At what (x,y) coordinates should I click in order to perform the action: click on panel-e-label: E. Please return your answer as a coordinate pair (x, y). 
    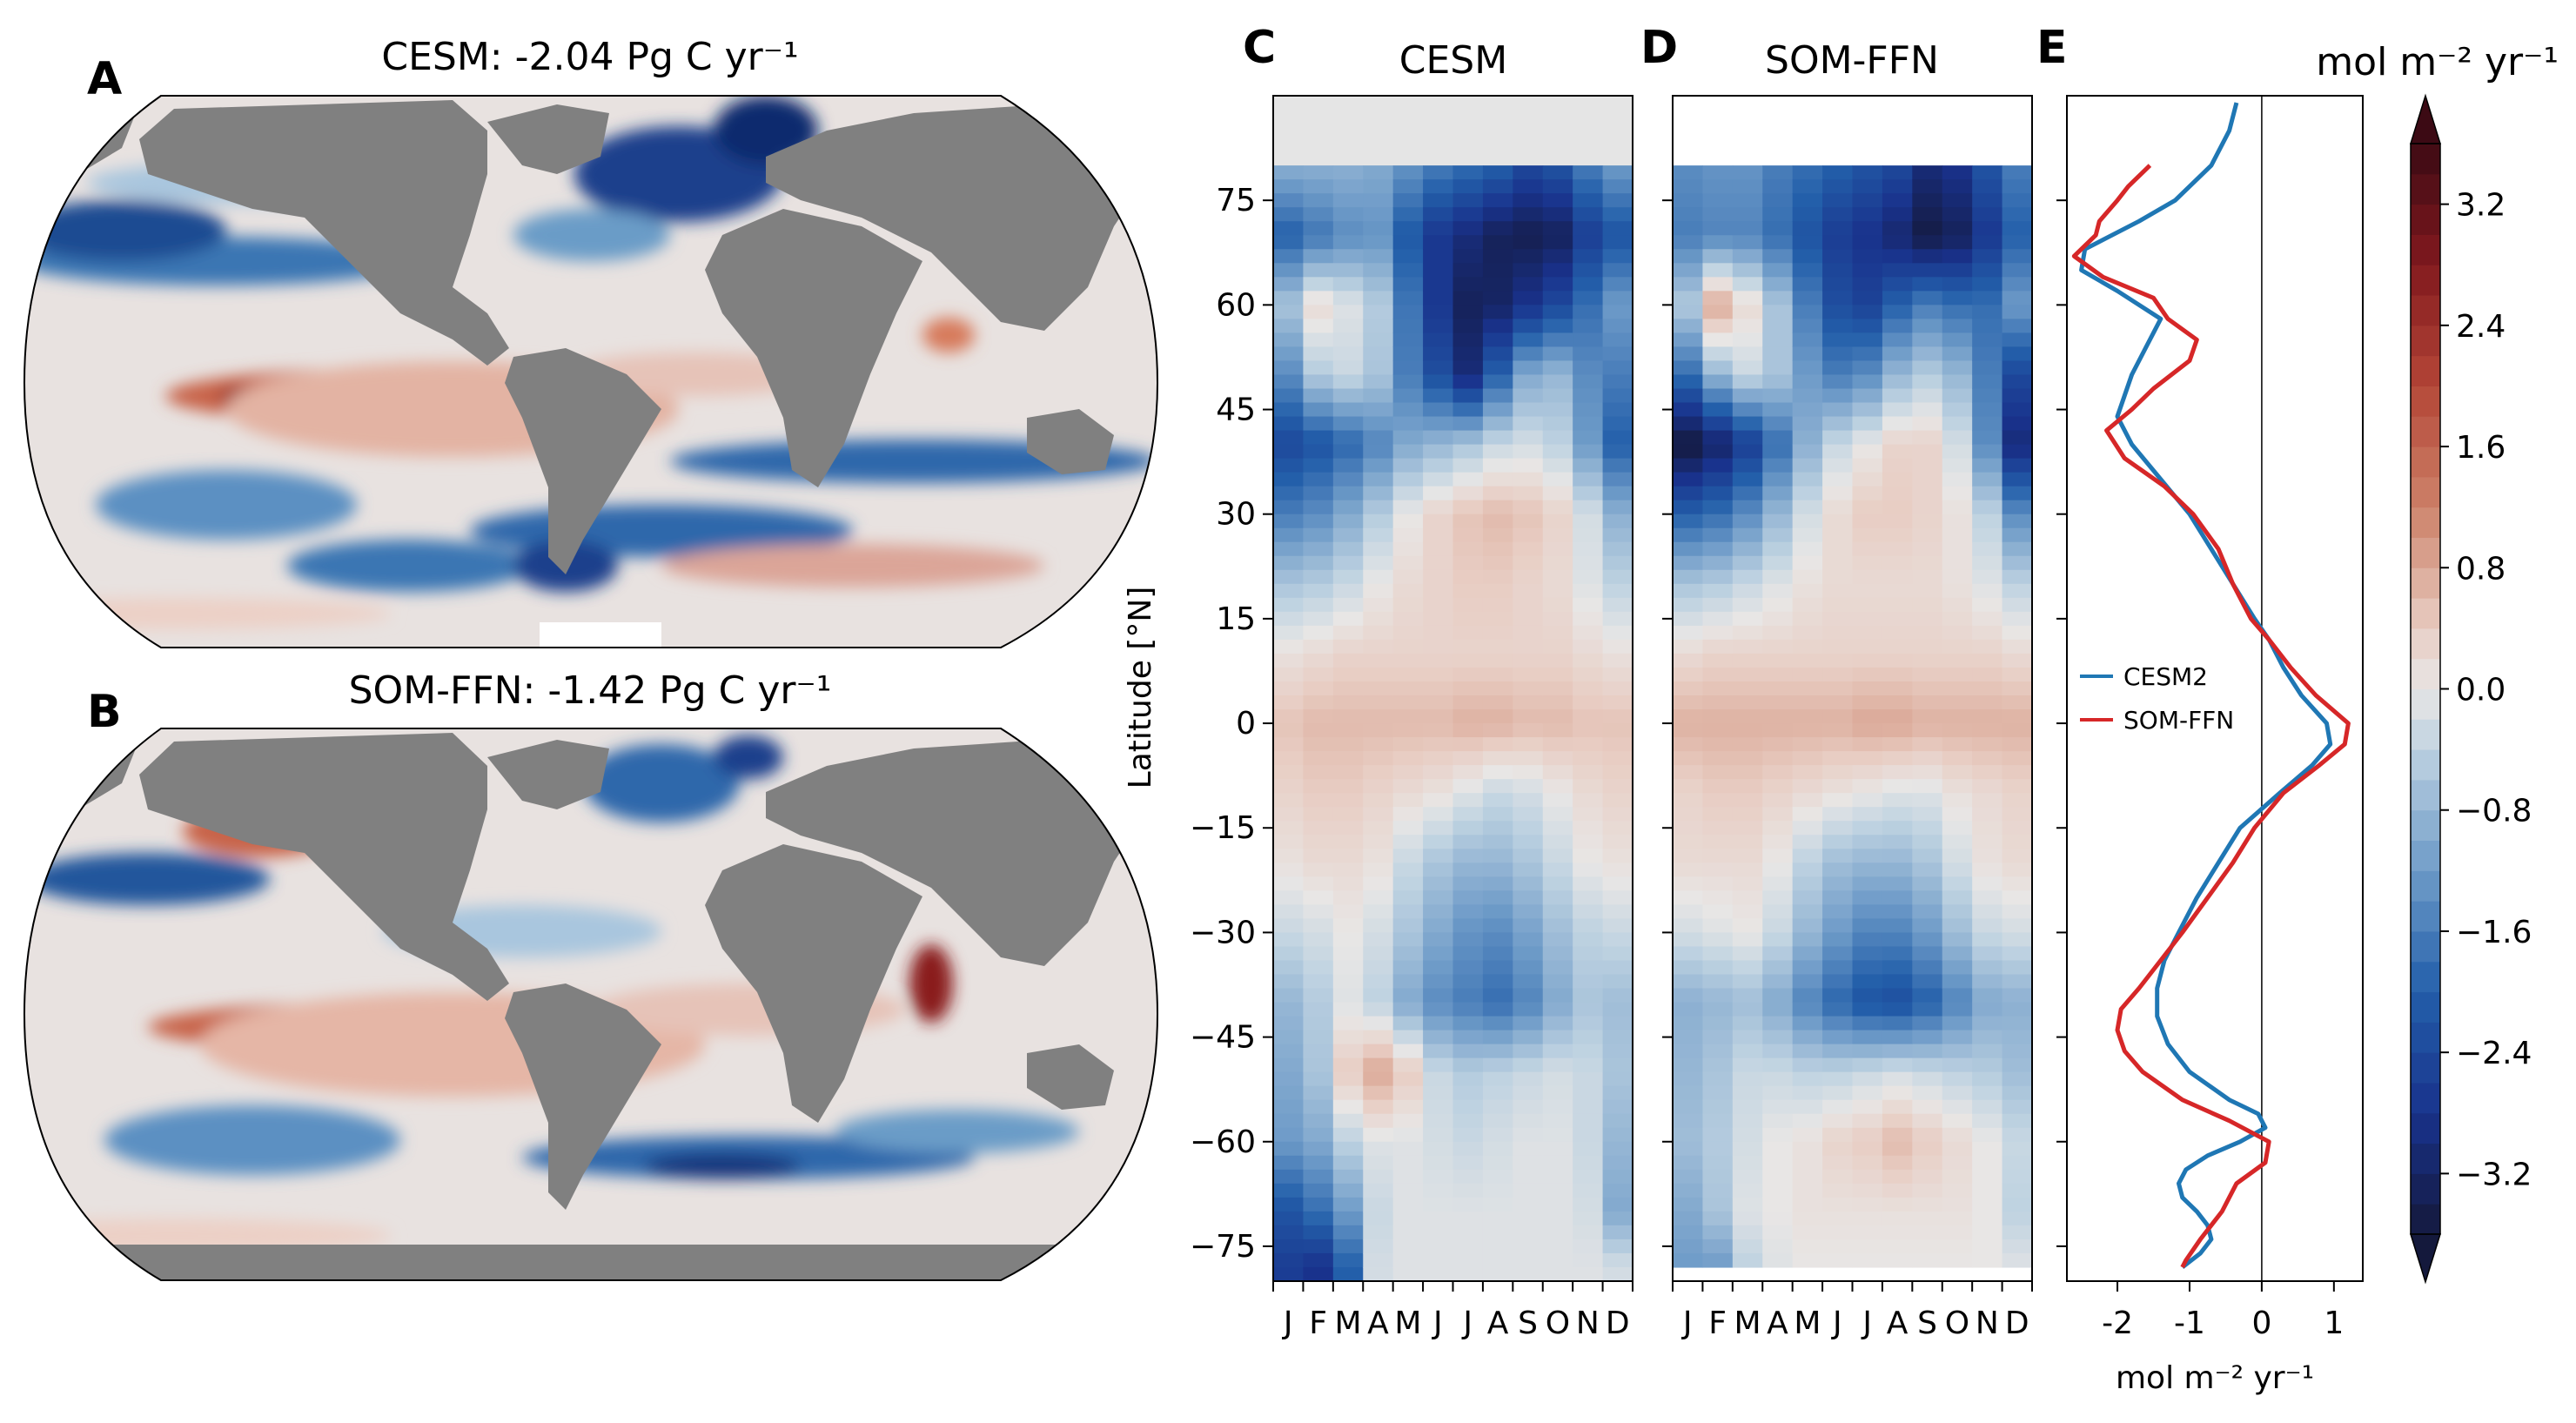
    Looking at the image, I should click on (2052, 48).